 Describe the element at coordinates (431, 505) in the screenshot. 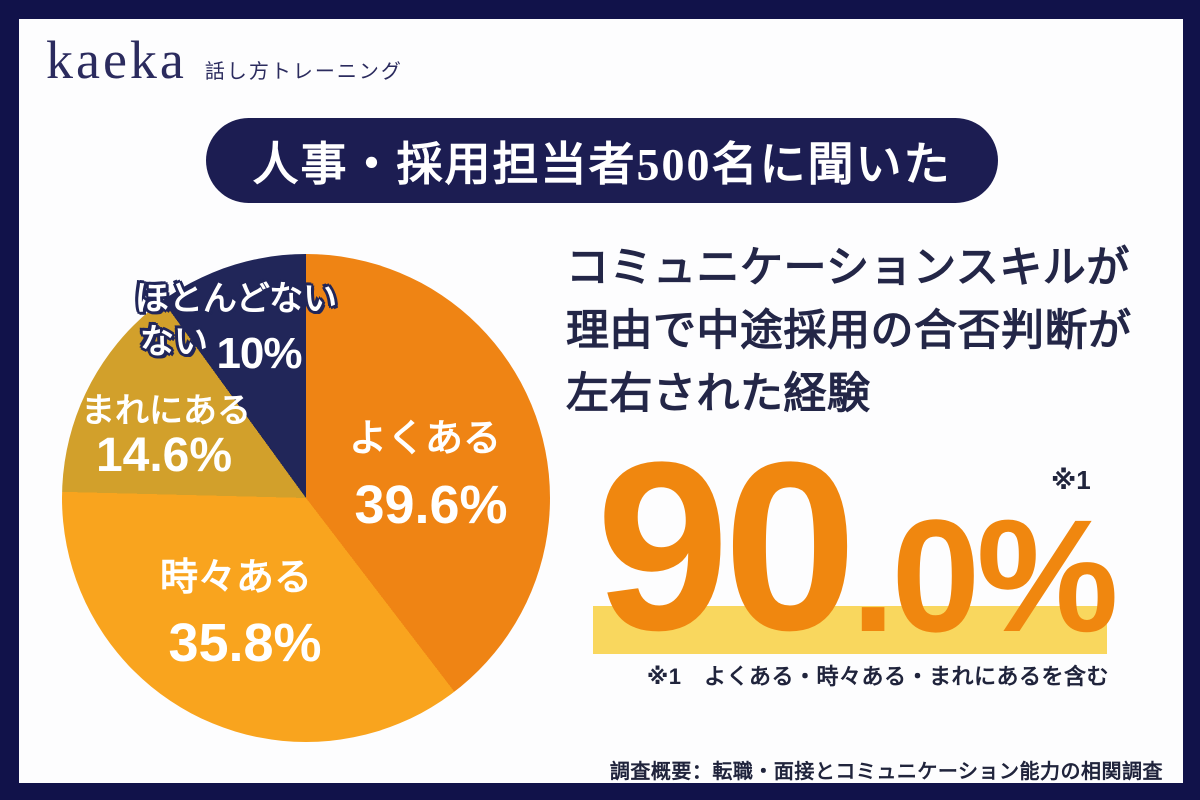

I see `pie-value-yokuaru: 39.6%` at that location.